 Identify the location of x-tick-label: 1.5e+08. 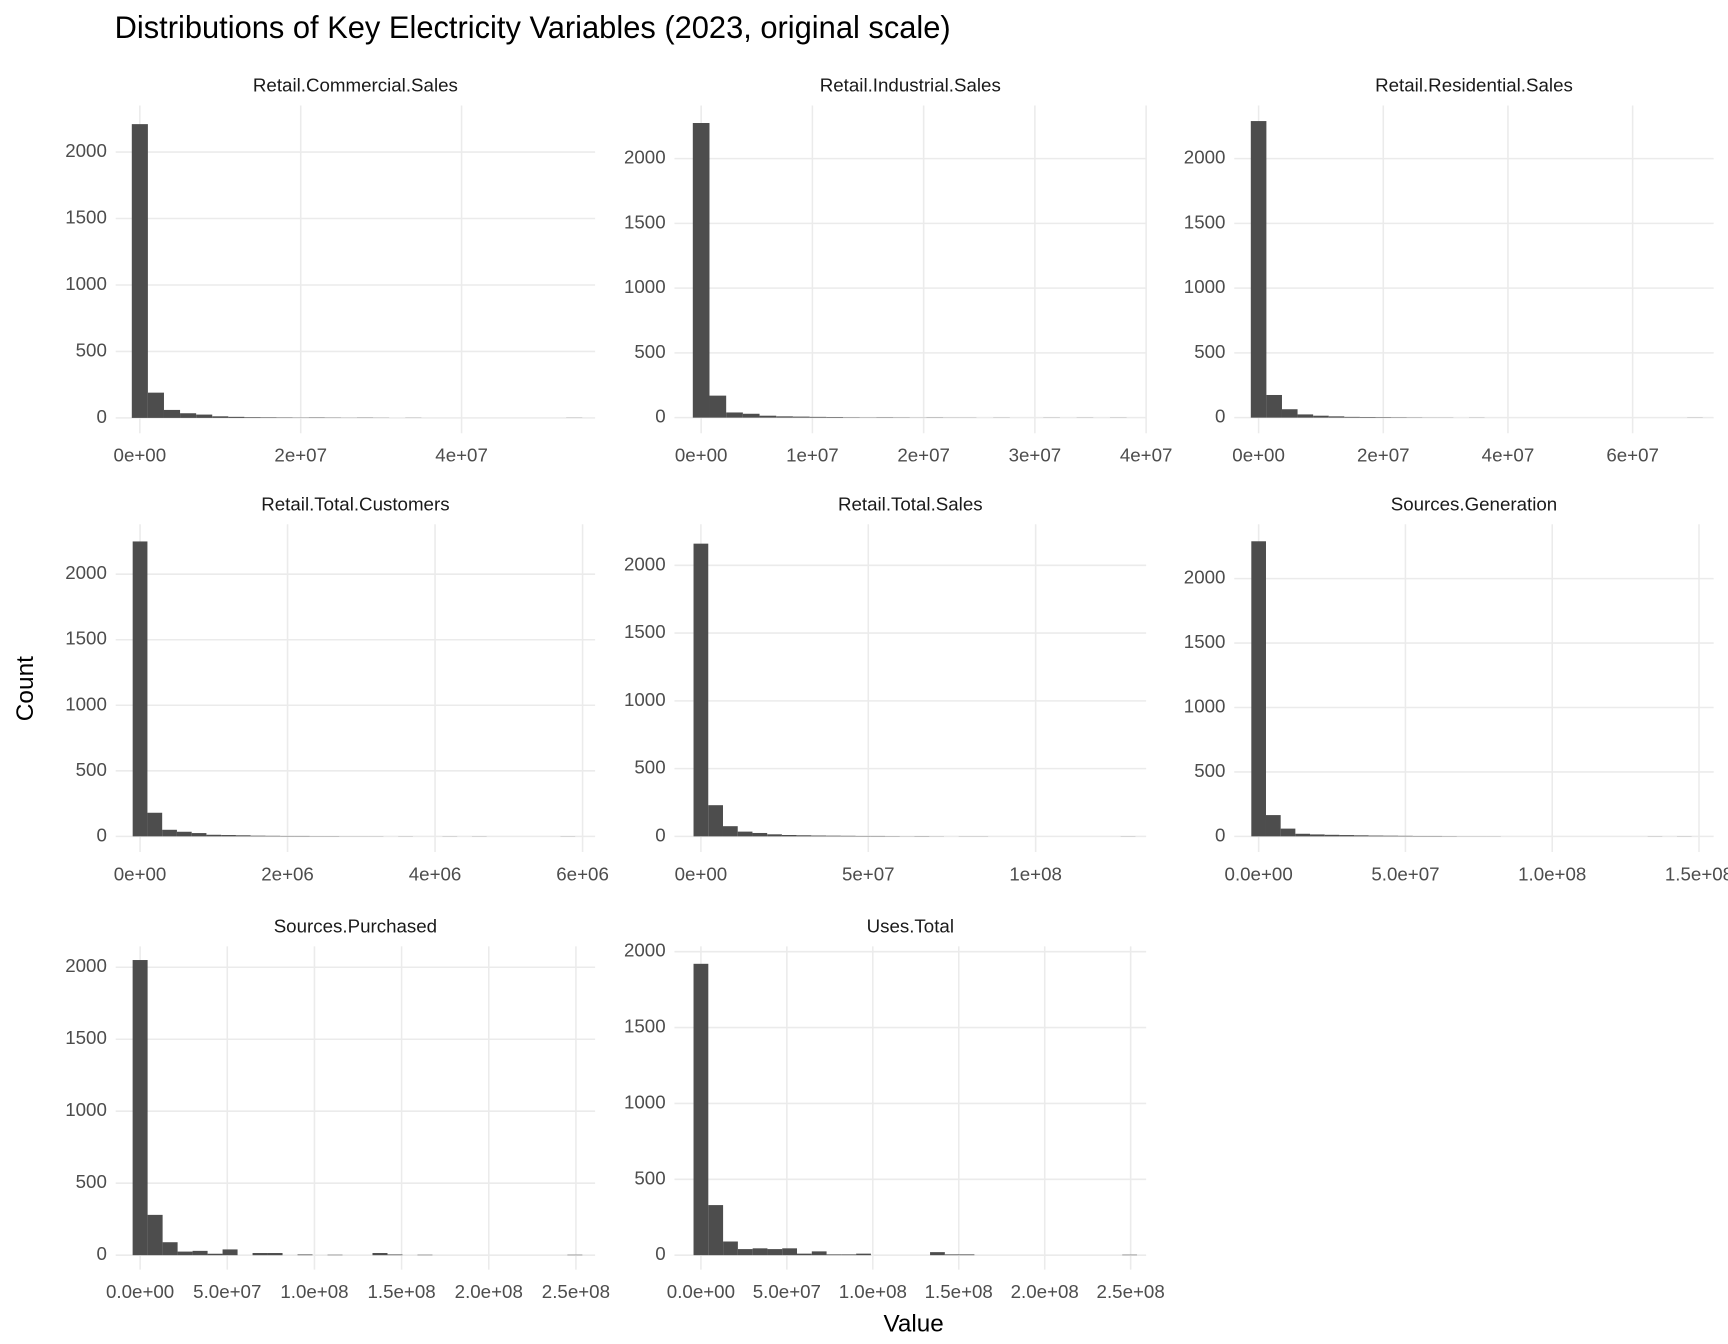
(1696, 873).